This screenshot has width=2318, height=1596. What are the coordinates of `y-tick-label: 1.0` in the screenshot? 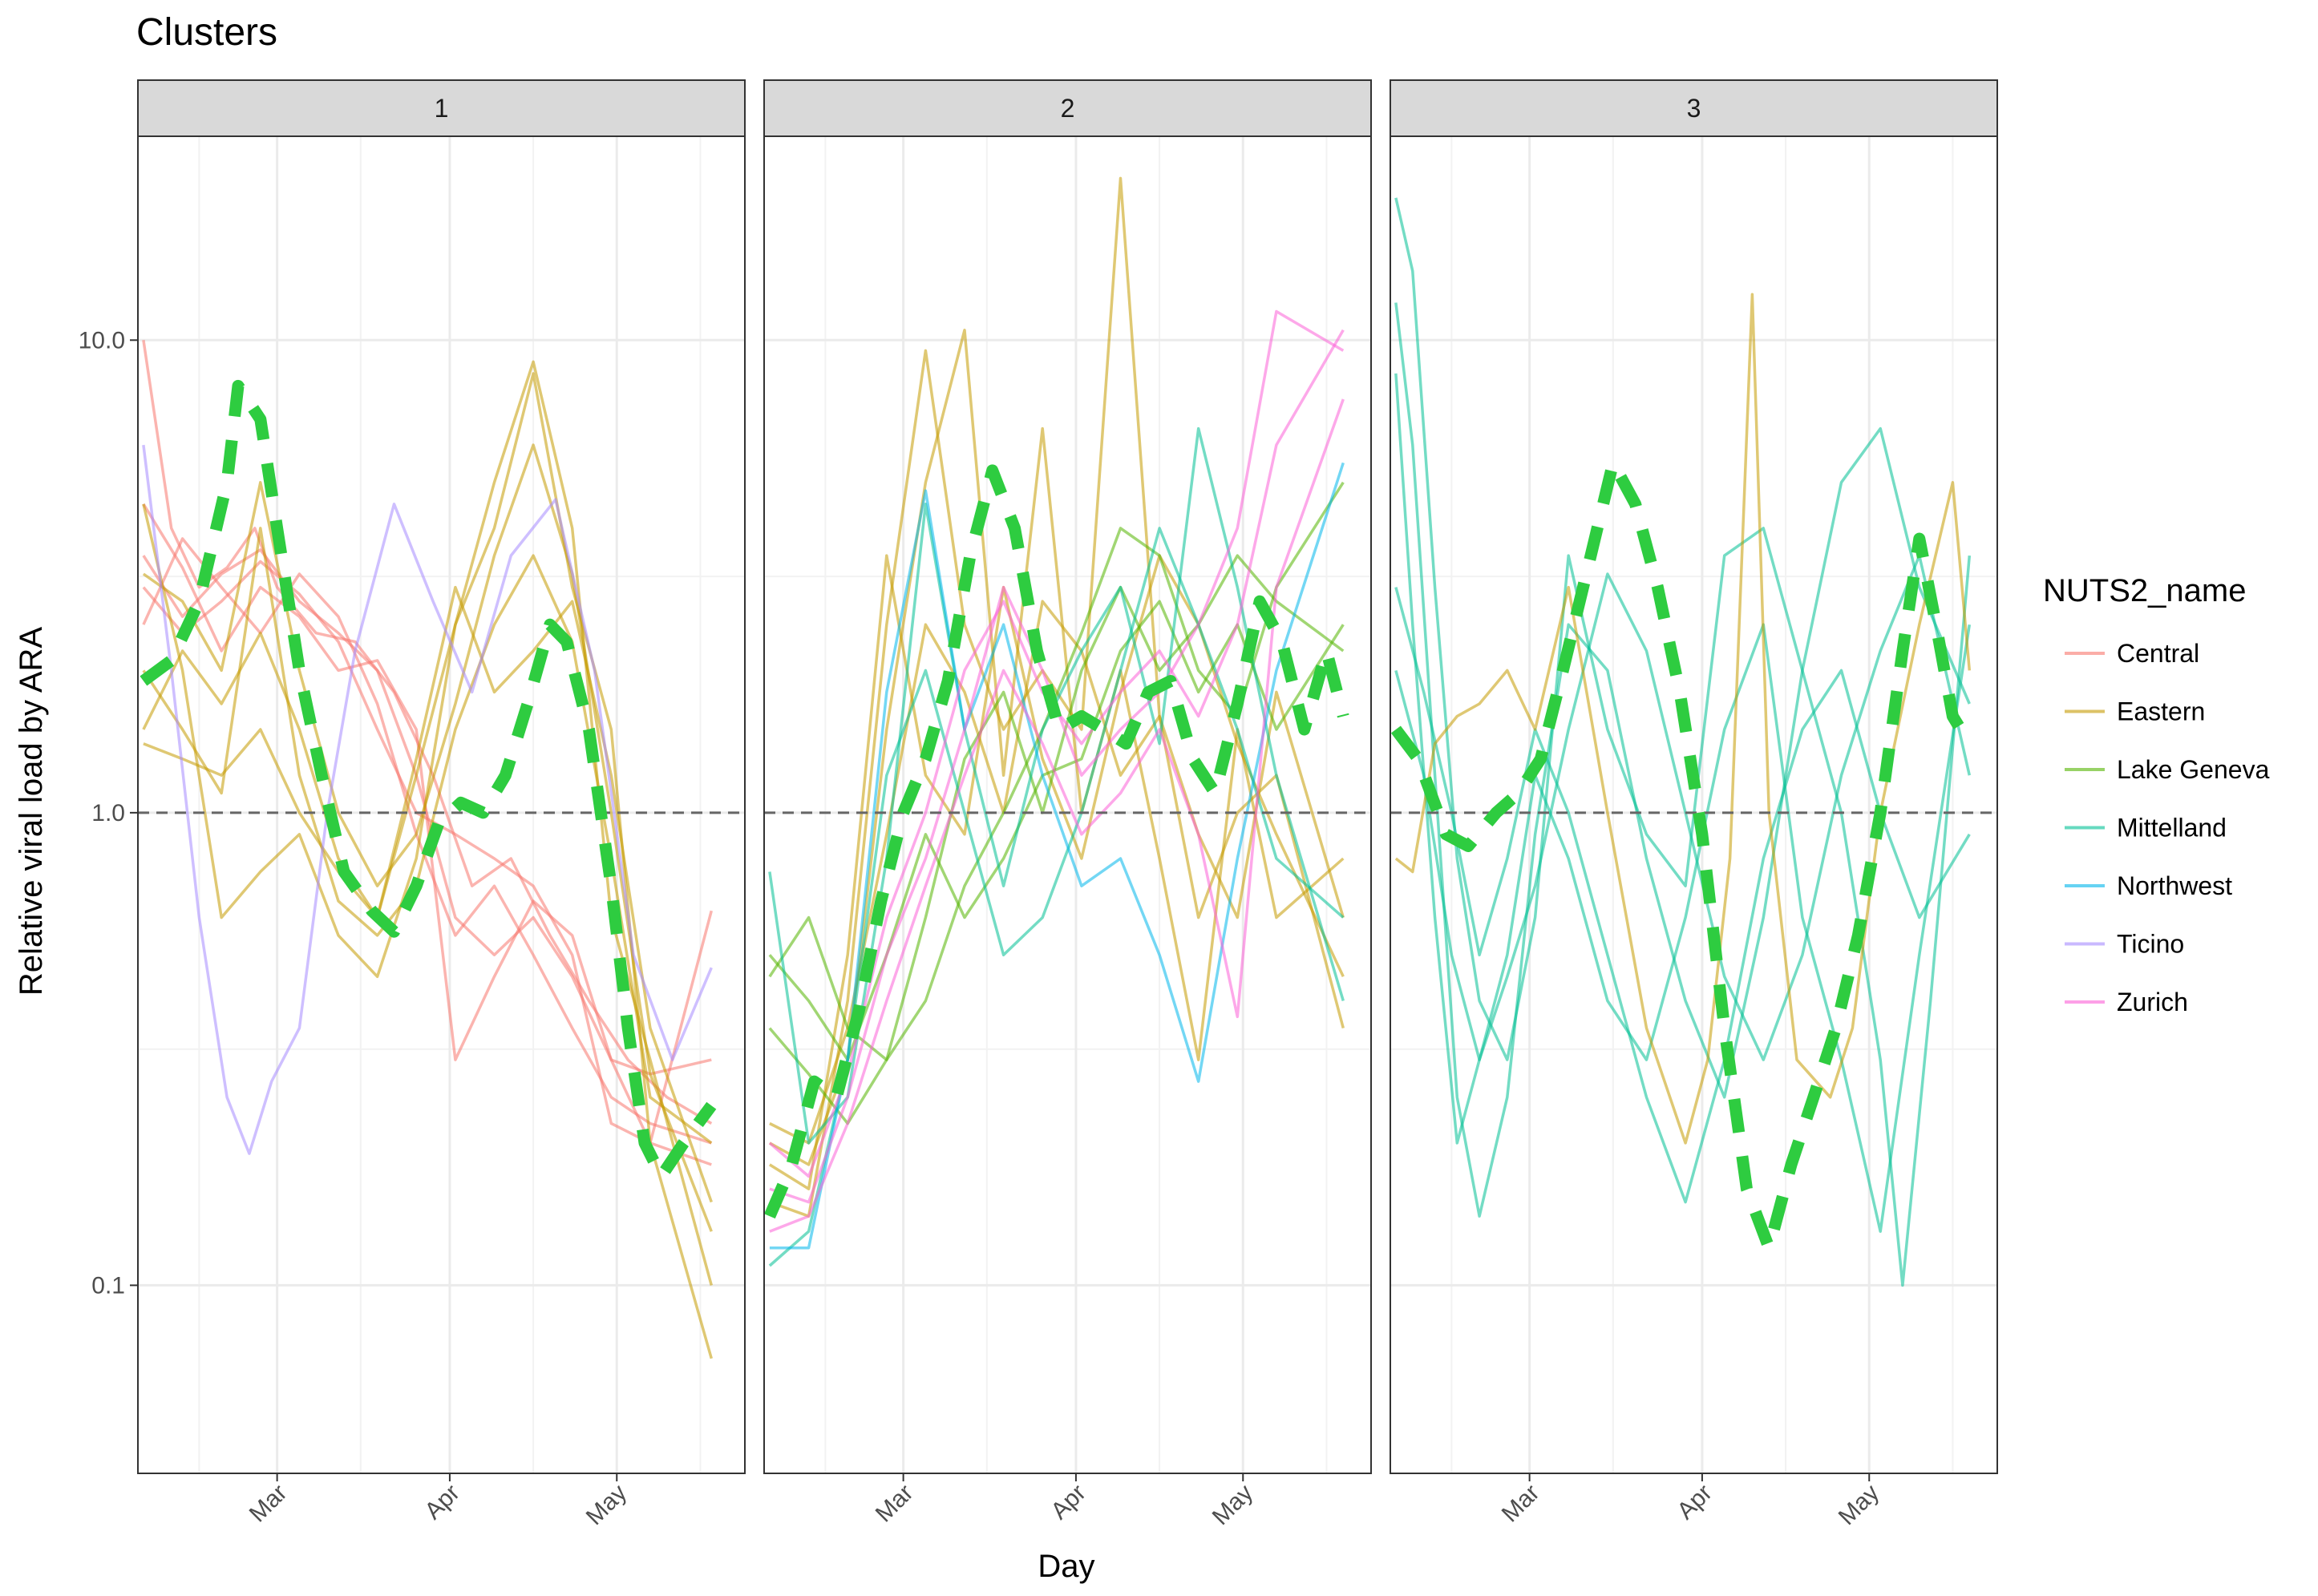 It's located at (108, 813).